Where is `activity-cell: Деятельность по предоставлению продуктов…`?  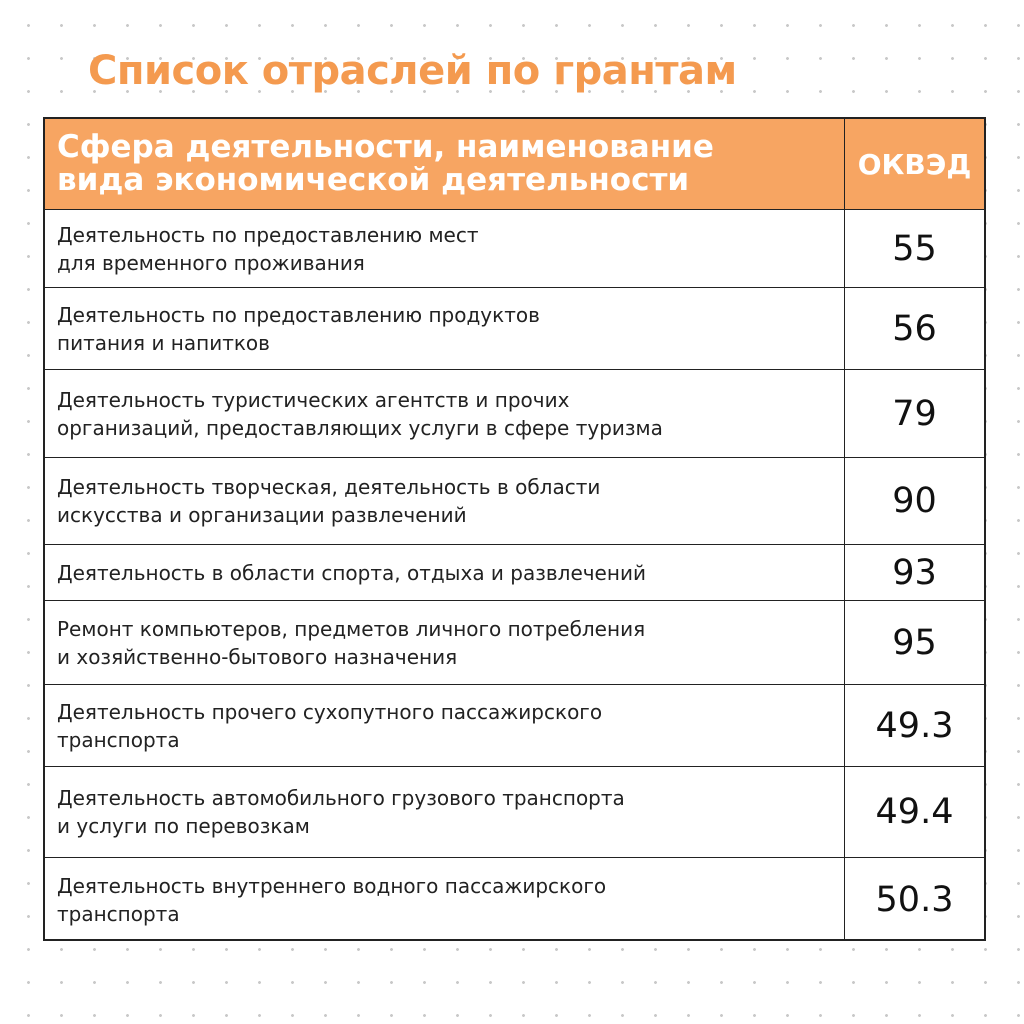 activity-cell: Деятельность по предоставлению продуктов… is located at coordinates (445, 328).